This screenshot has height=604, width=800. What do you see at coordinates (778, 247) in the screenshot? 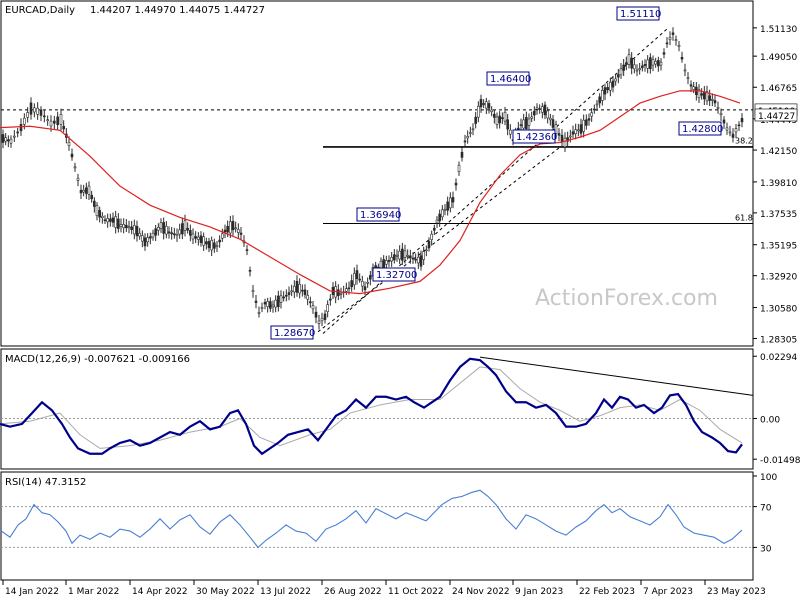
I see `price-y-tick-label: 1.35195` at bounding box center [778, 247].